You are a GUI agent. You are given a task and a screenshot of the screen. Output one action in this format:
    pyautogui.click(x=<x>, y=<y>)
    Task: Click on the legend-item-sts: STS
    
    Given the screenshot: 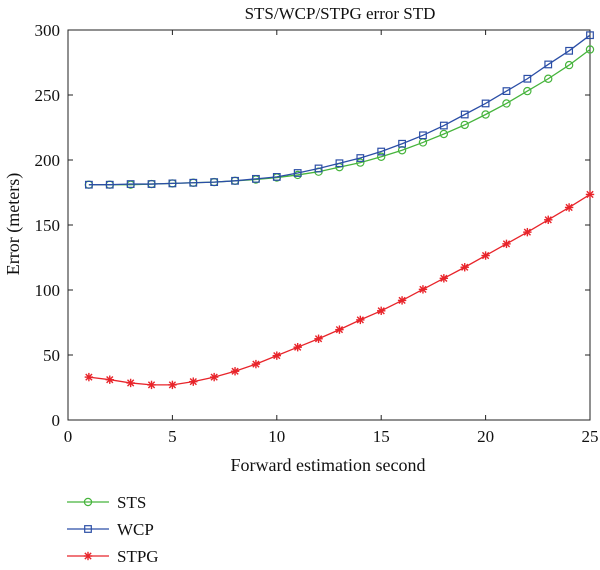 What is the action you would take?
    pyautogui.click(x=106, y=502)
    